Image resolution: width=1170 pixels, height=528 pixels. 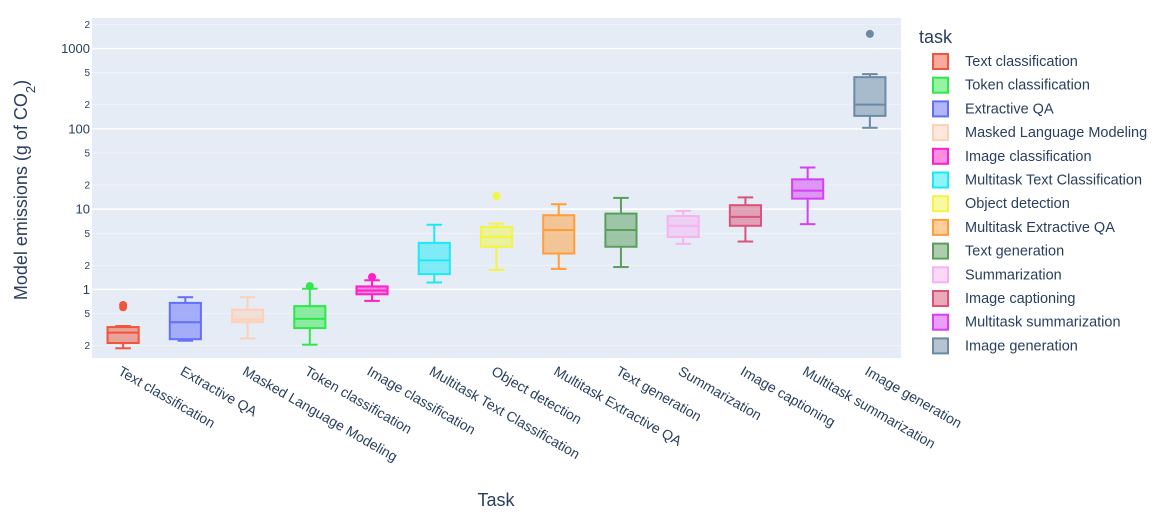 What do you see at coordinates (1021, 346) in the screenshot?
I see `legend-label: Image generation` at bounding box center [1021, 346].